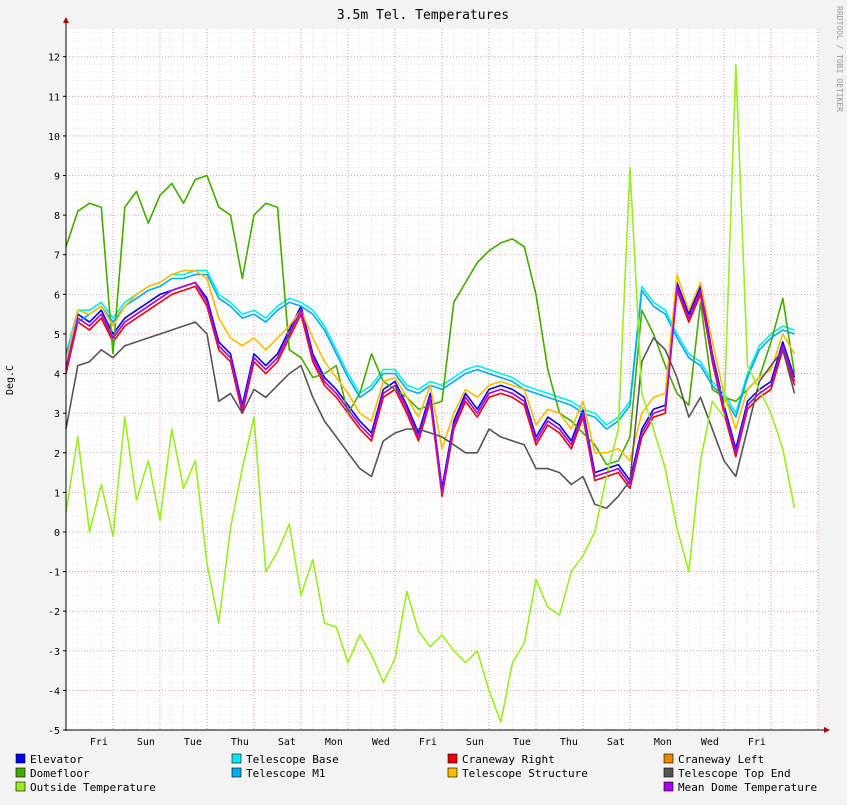 This screenshot has width=847, height=805. Describe the element at coordinates (508, 759) in the screenshot. I see `legend-label: Craneway Right` at that location.